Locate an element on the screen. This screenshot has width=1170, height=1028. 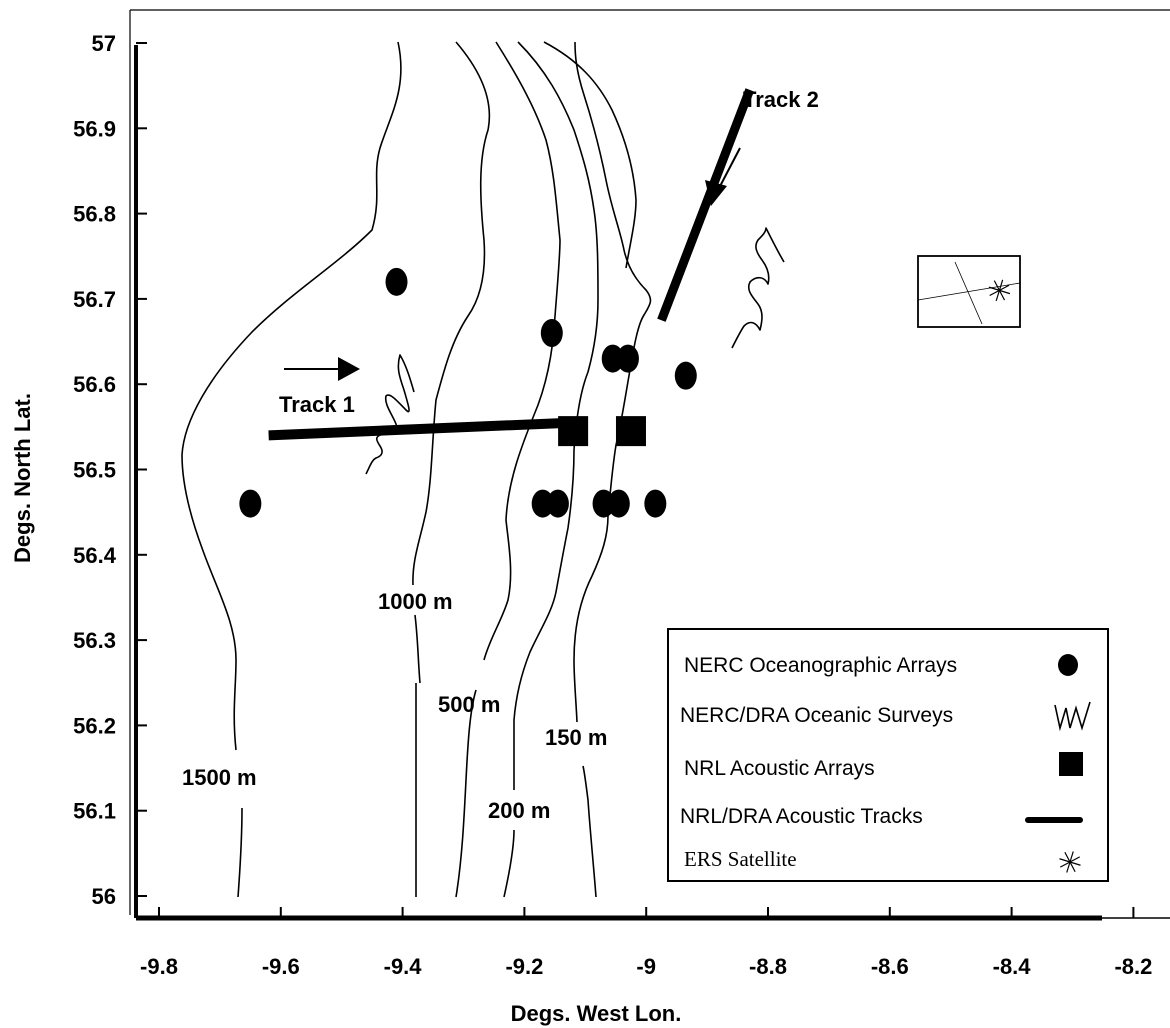
y-tick-label: 56.9 is located at coordinates (94, 128).